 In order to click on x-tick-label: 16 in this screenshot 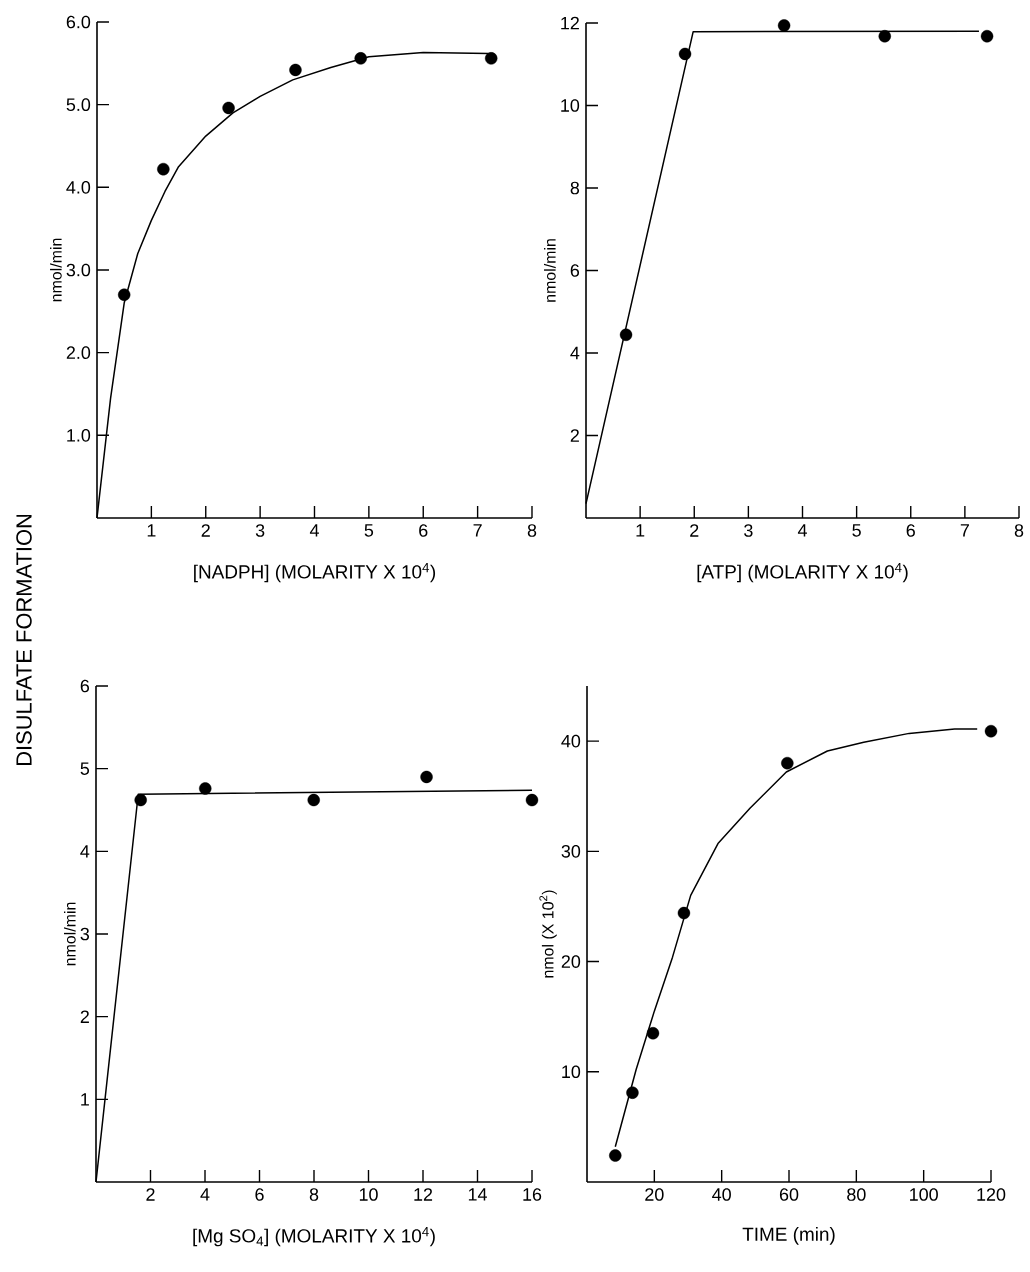, I will do `click(532, 1194)`.